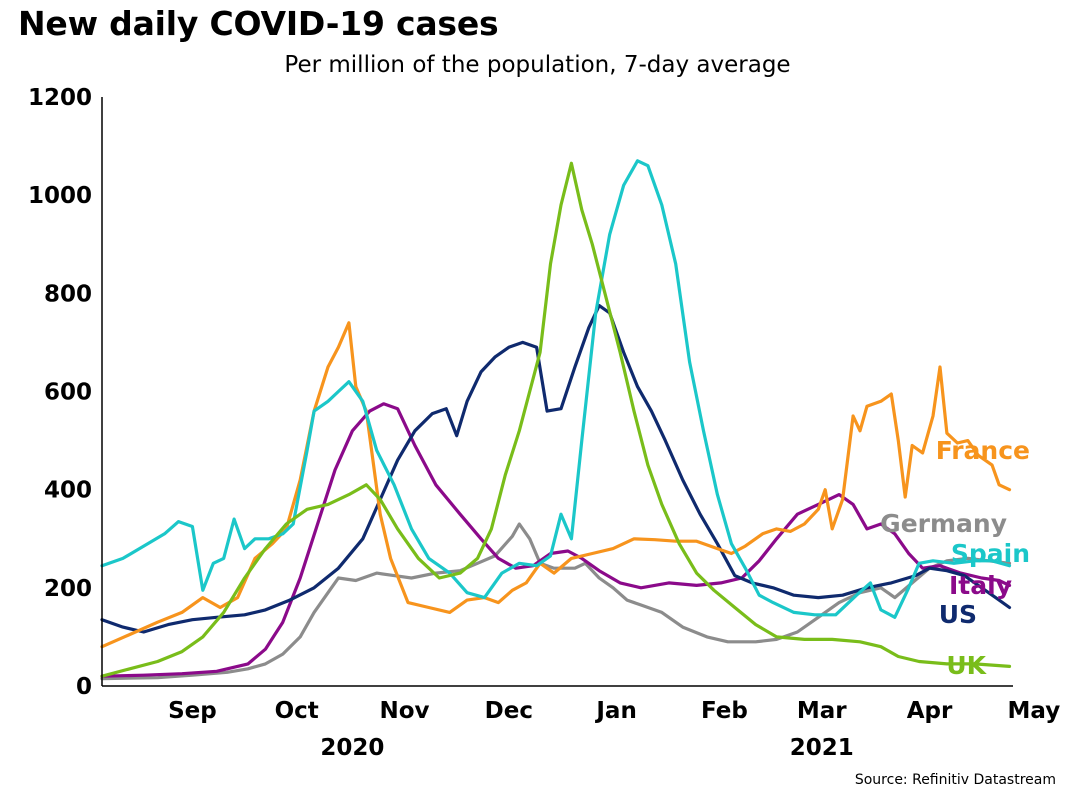 This screenshot has width=1082, height=800. I want to click on series-label-us: US, so click(958, 614).